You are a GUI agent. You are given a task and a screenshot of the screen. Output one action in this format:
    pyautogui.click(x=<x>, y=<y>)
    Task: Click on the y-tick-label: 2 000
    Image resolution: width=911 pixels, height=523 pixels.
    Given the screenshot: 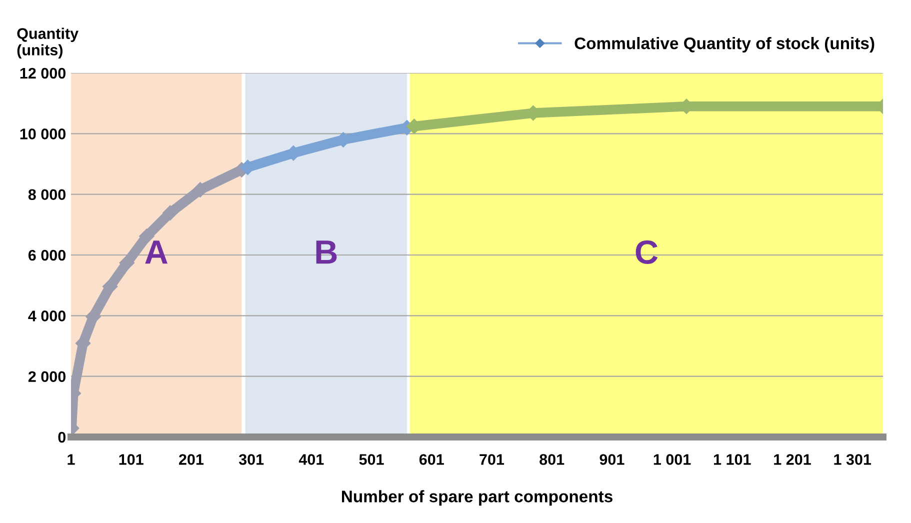 What is the action you would take?
    pyautogui.click(x=47, y=376)
    